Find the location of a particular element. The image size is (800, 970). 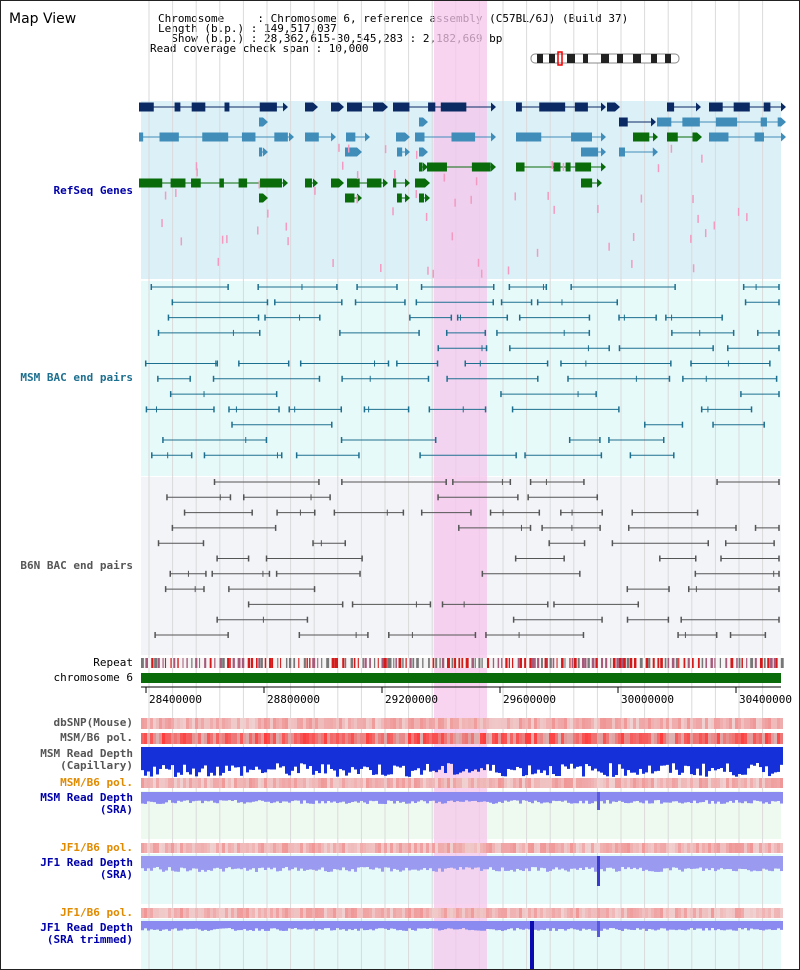

gene-exon is located at coordinates (400, 152).